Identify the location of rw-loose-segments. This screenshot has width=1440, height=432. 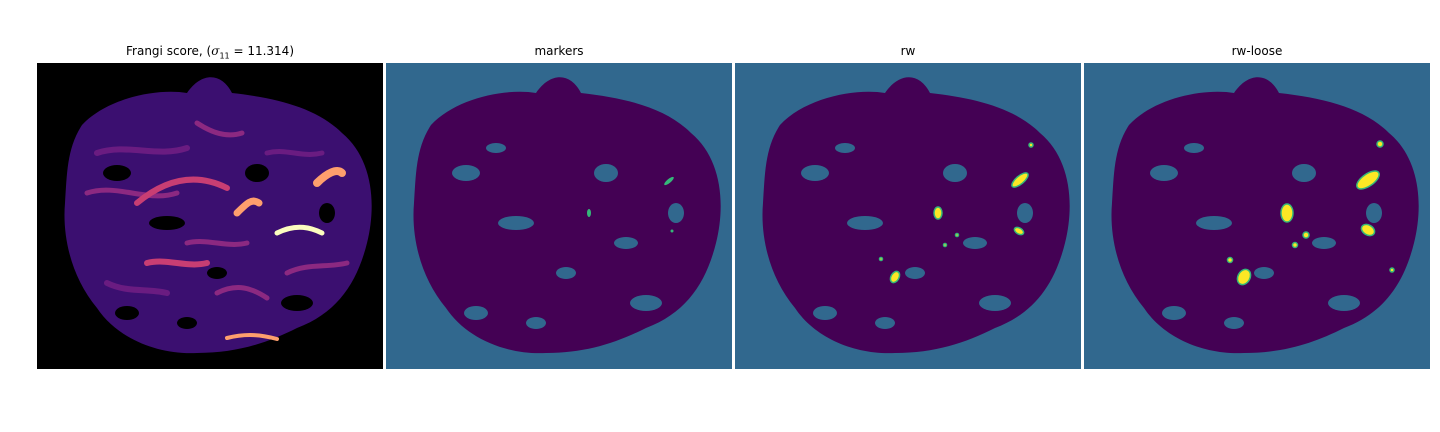
(1310, 213).